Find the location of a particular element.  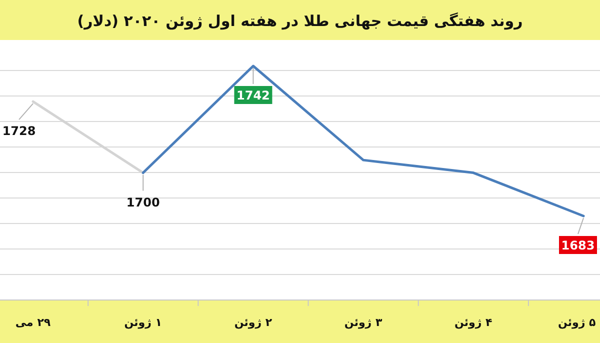

title: روند هفتگی قیمت جهانی طلا در هفته اول ژوئن ۲۰۲۰ (دلار) is located at coordinates (300, 21).